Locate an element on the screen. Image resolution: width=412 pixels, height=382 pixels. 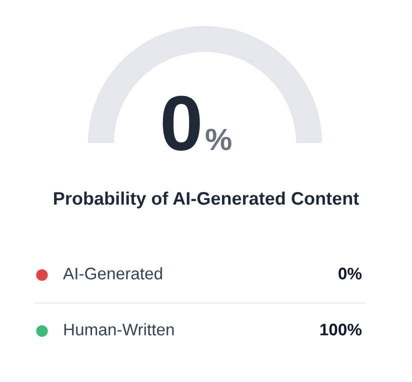
data-label: 100% is located at coordinates (341, 330).